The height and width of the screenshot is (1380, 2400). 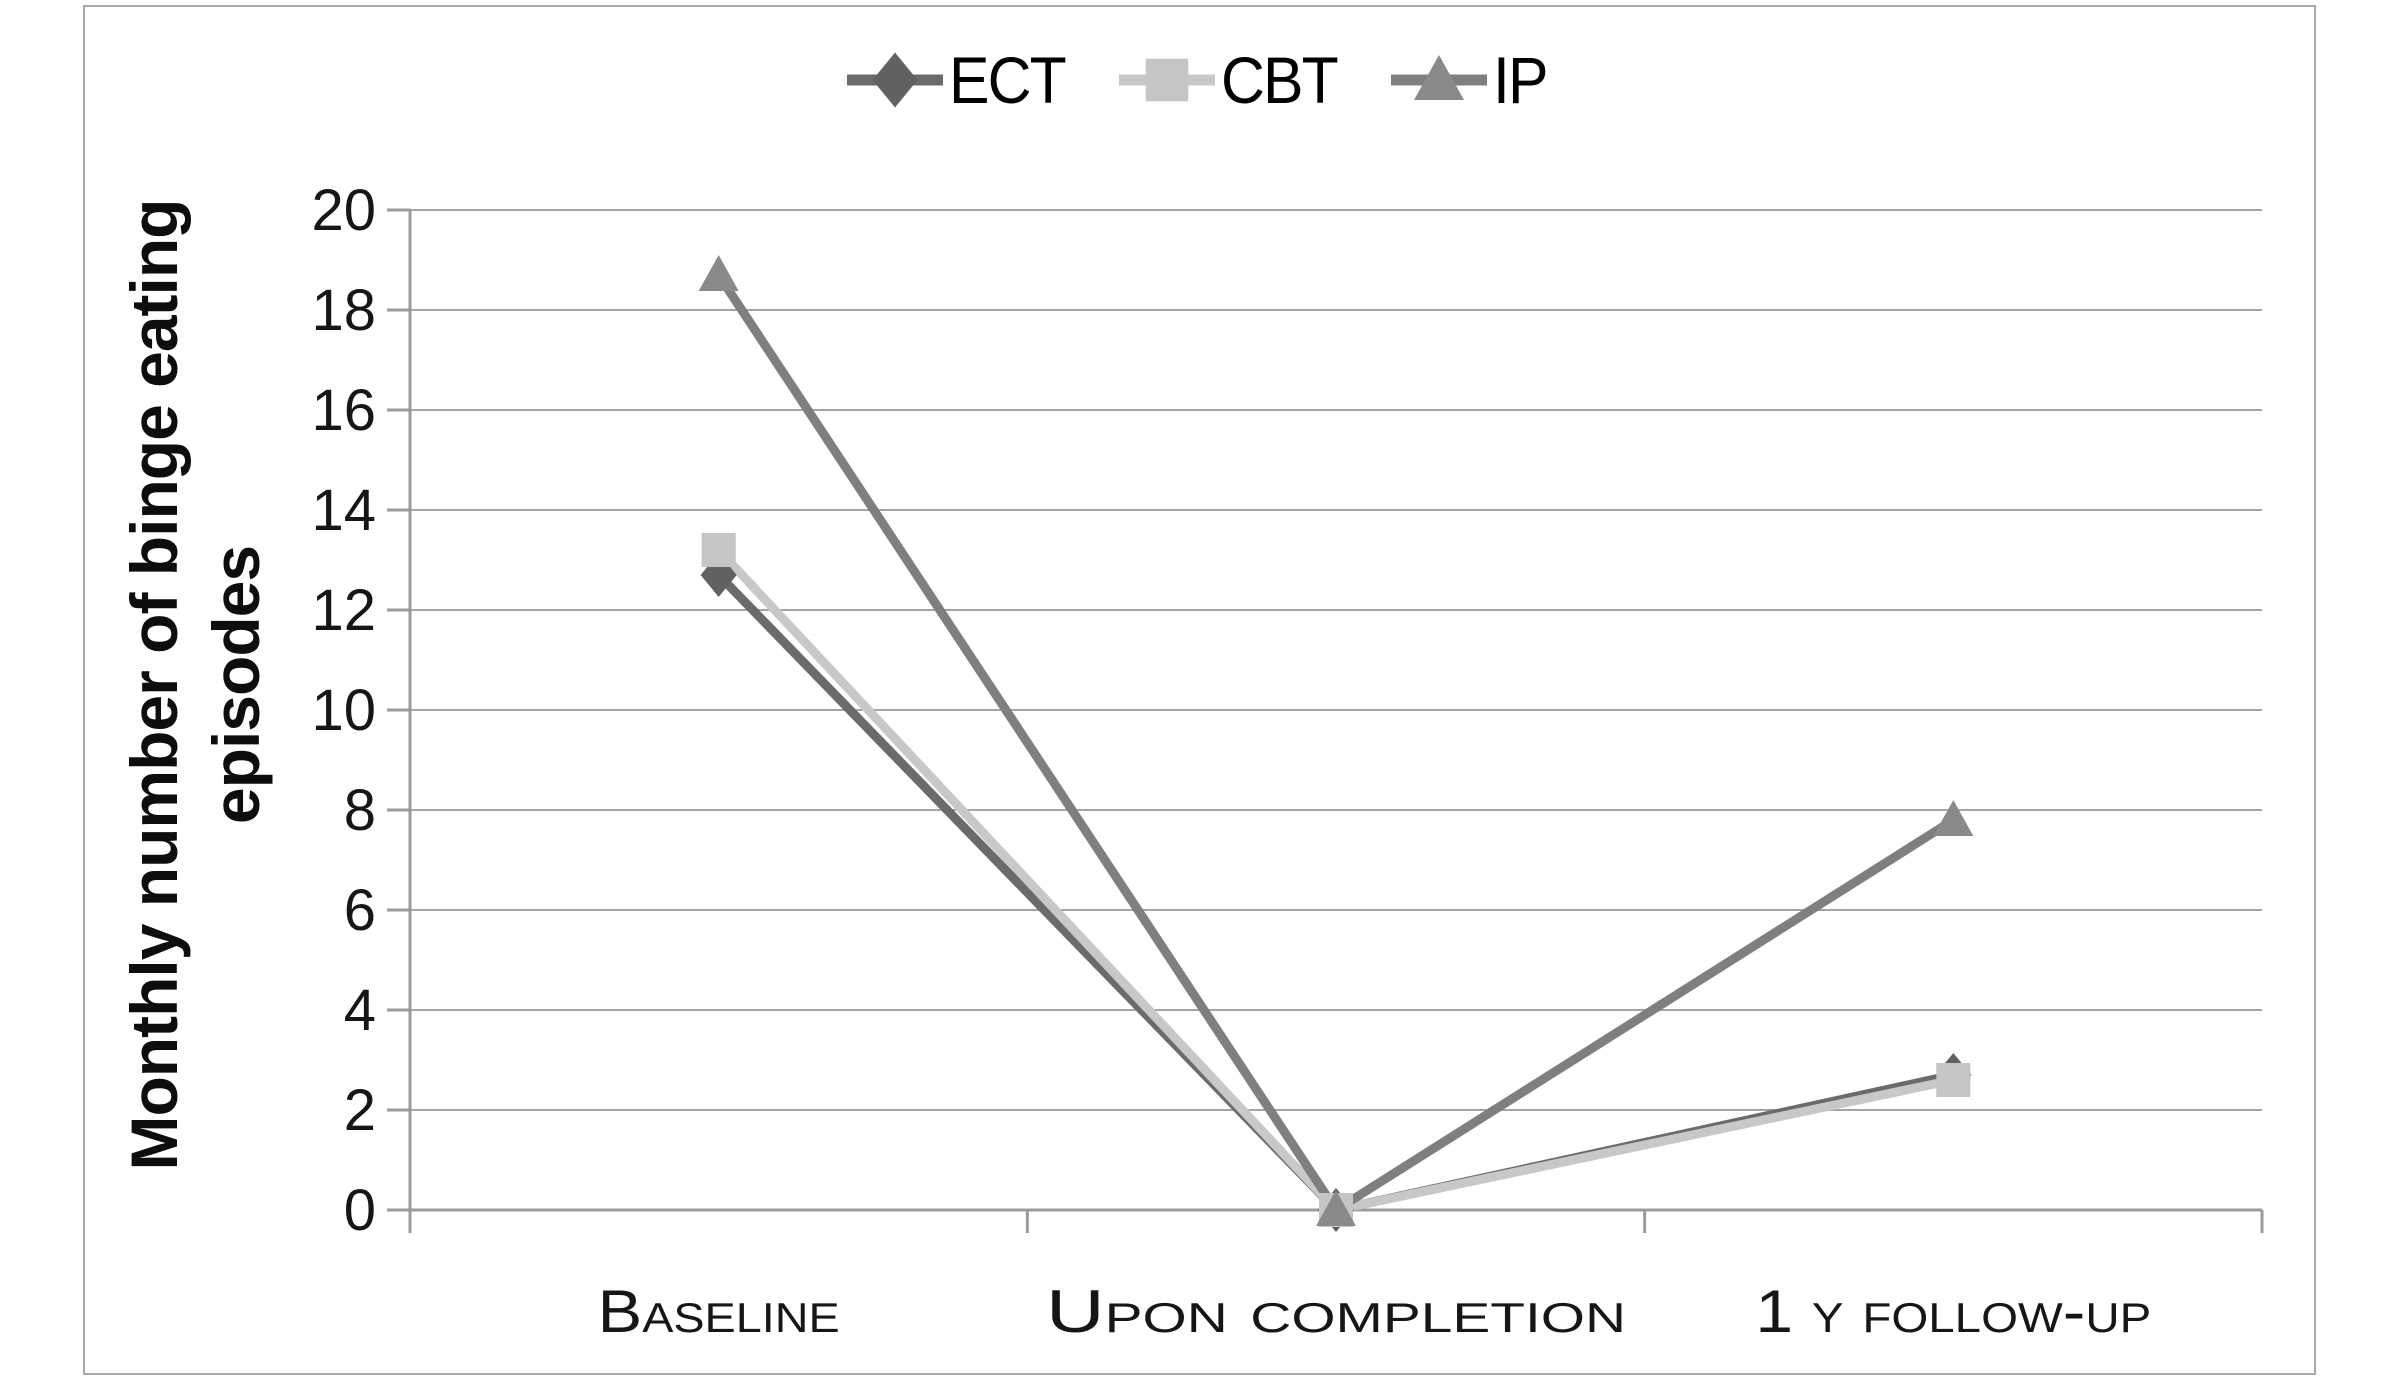 I want to click on y-tick-label: 6, so click(x=360, y=910).